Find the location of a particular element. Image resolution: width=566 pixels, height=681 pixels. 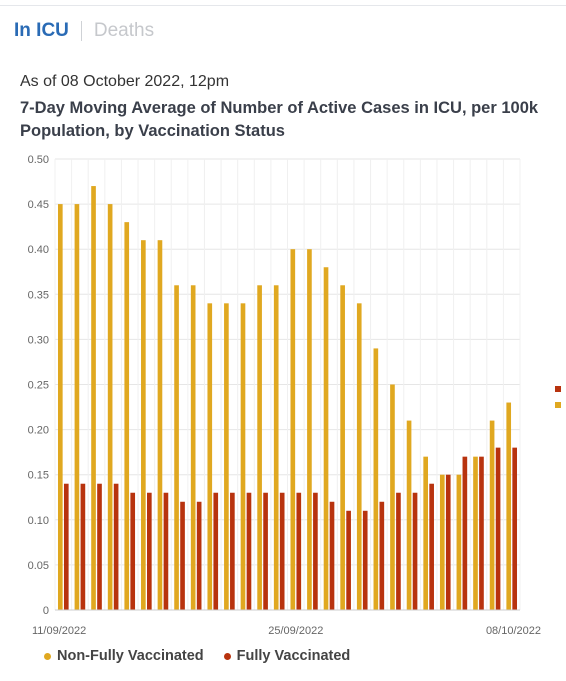

x-tick-label: 25/09/2022 is located at coordinates (295, 631).